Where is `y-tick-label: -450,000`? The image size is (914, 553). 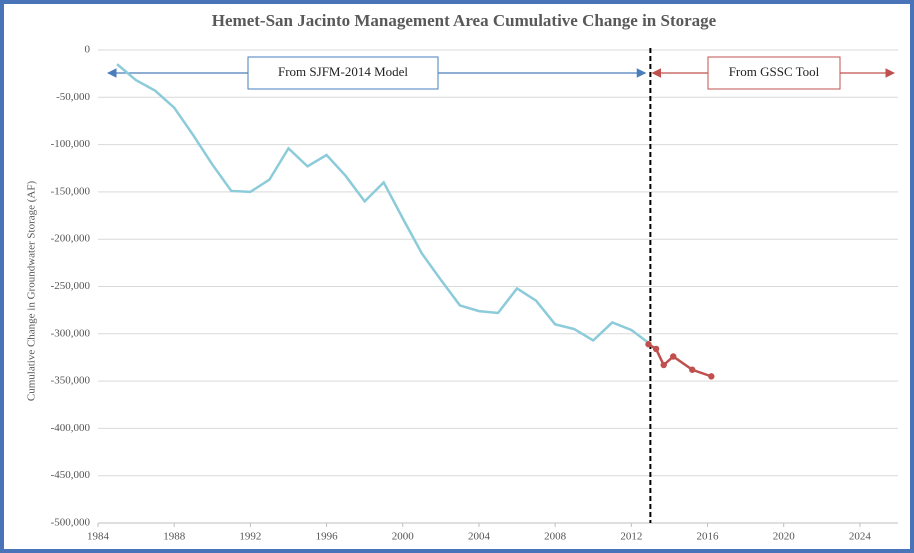
y-tick-label: -450,000 is located at coordinates (71, 475).